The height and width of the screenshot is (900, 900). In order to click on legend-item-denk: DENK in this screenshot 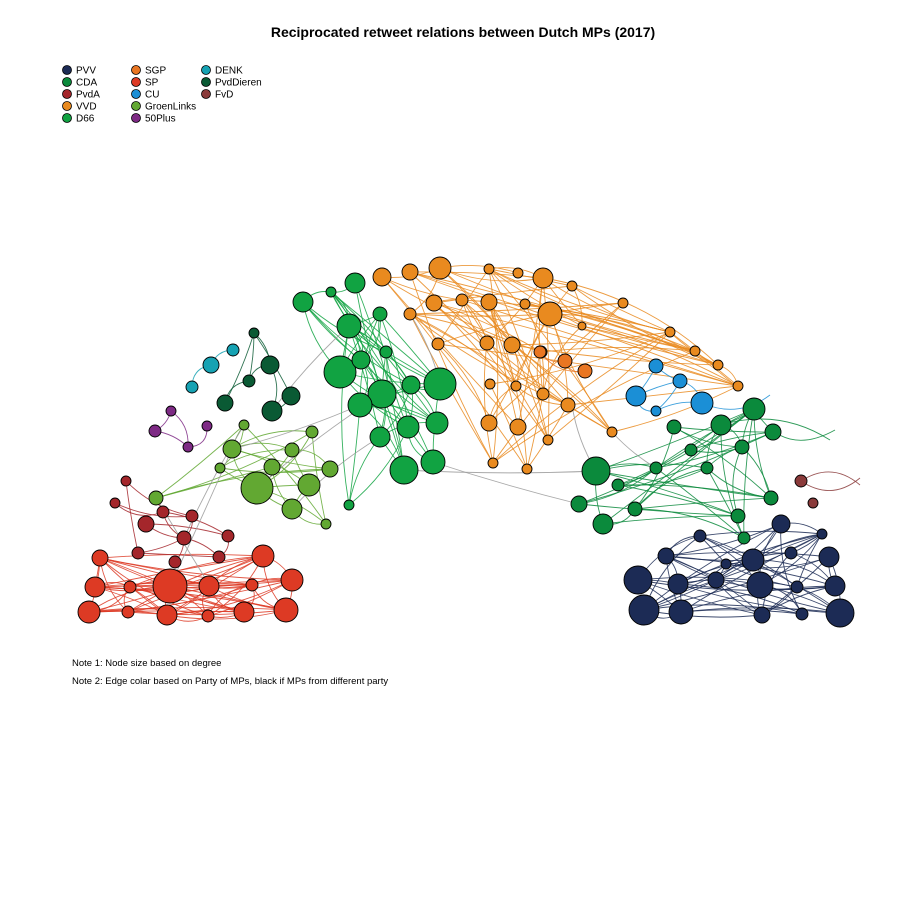, I will do `click(222, 71)`.